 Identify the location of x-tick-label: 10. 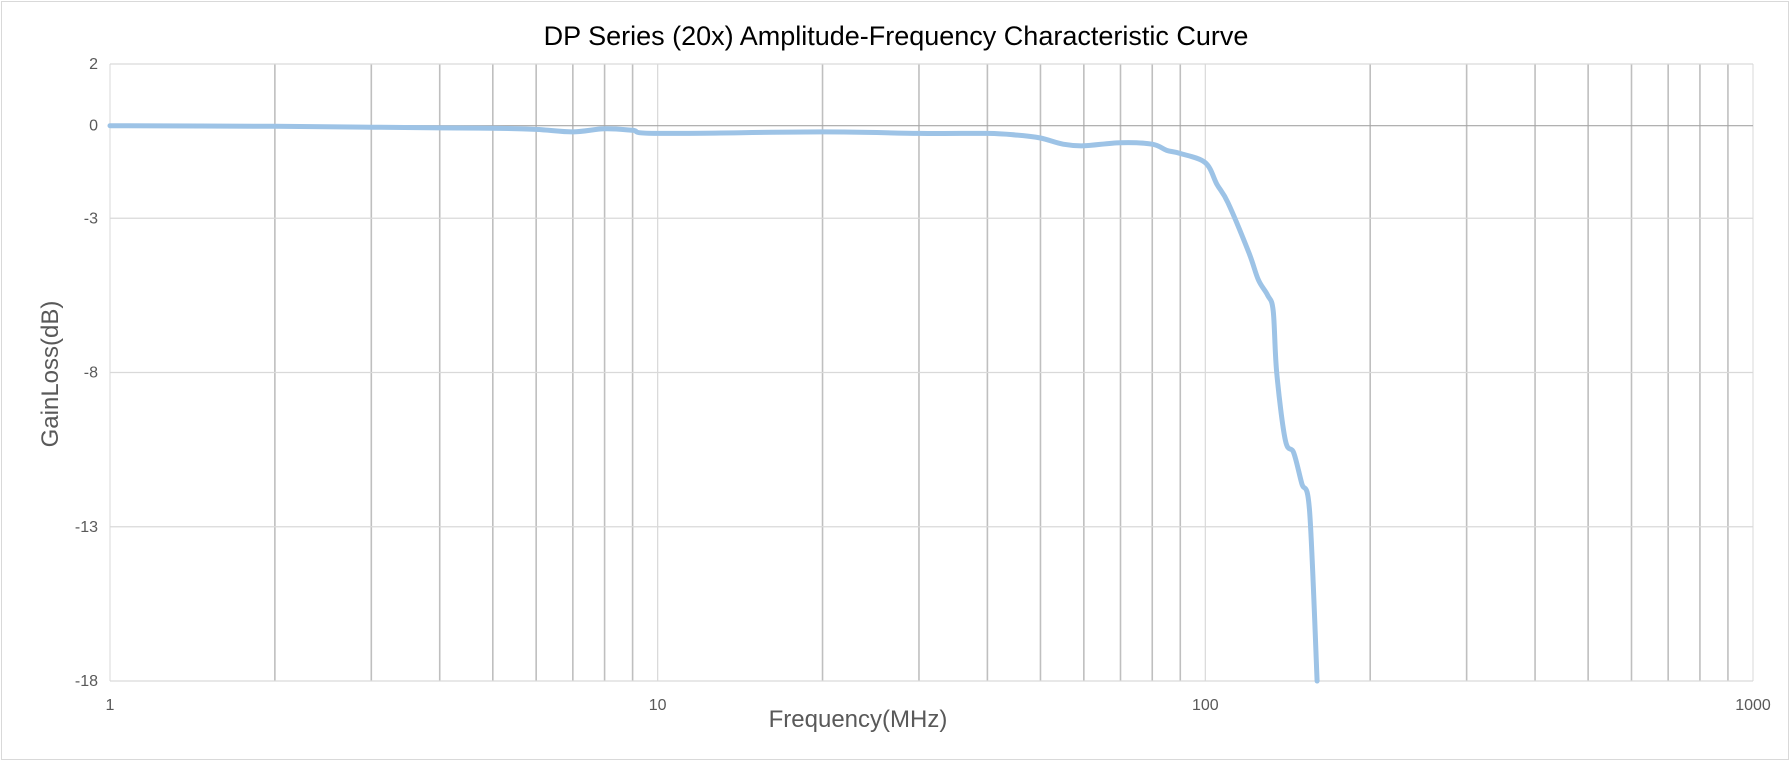
(658, 705).